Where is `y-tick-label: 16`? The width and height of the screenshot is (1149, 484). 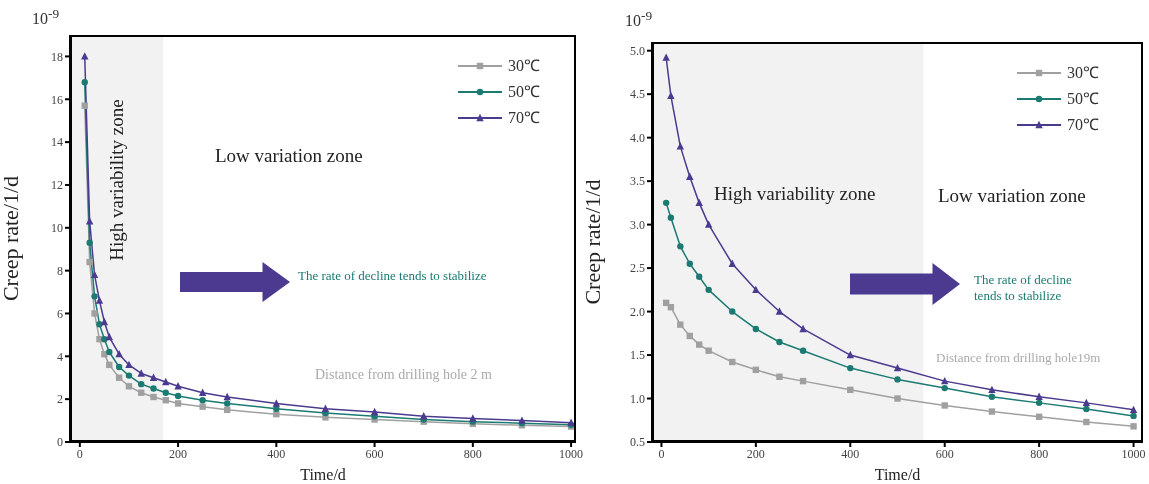
y-tick-label: 16 is located at coordinates (57, 99).